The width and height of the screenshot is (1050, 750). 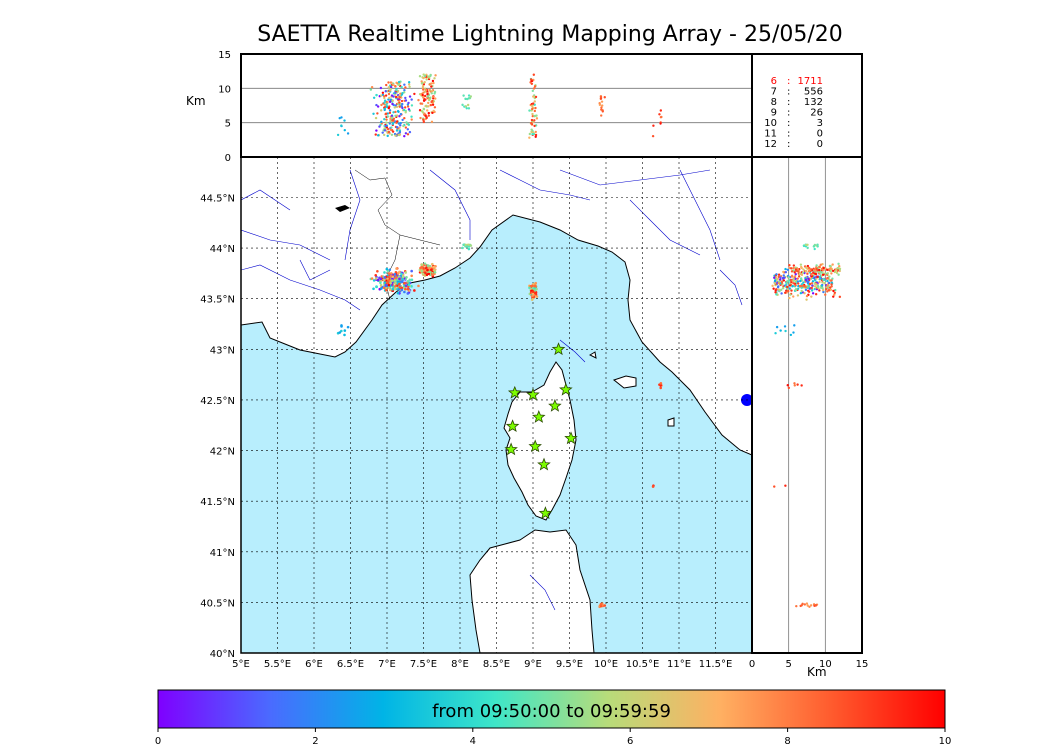 What do you see at coordinates (788, 664) in the screenshot?
I see `side-tick-label: 5` at bounding box center [788, 664].